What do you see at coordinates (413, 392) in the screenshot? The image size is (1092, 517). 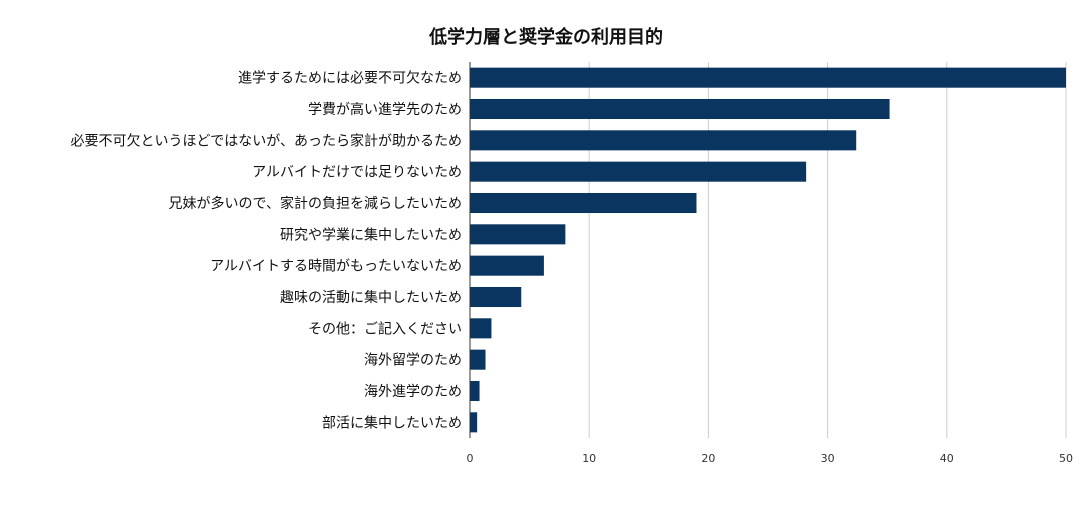 I see `category-label: 海外進学のため` at bounding box center [413, 392].